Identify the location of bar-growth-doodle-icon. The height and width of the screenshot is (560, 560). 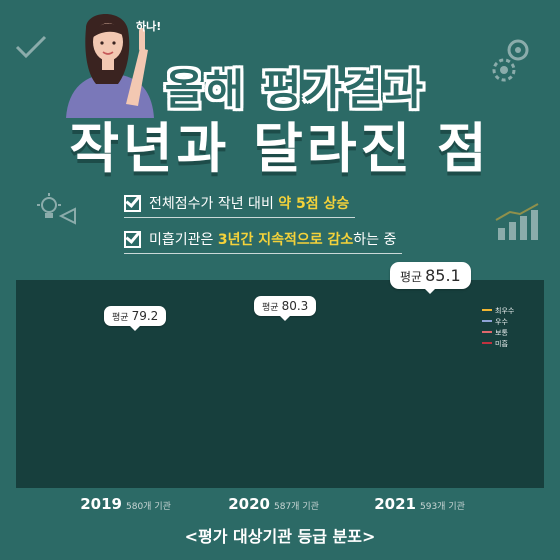
(517, 221).